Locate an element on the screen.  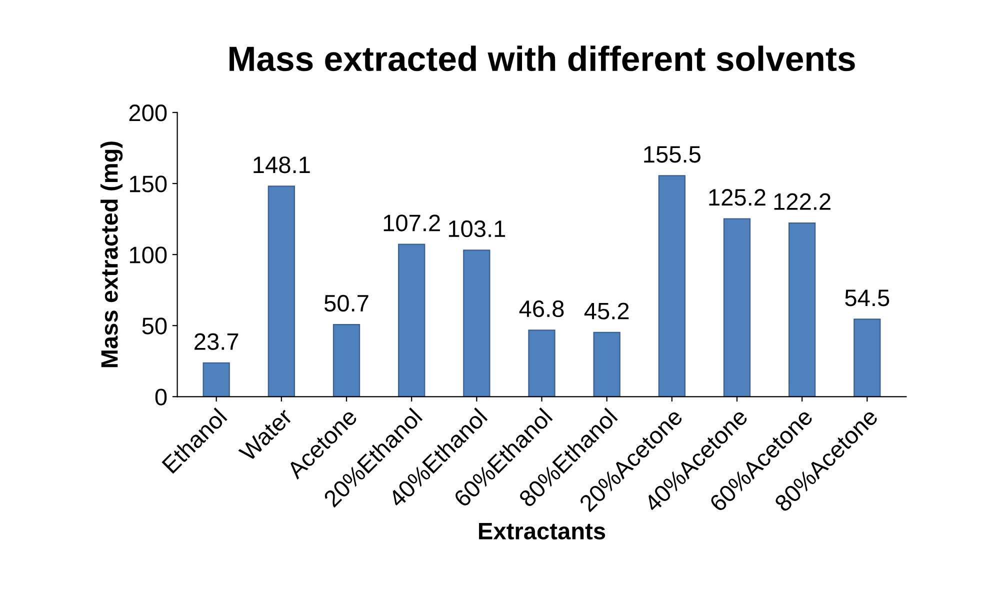
data-label: 103.1 is located at coordinates (477, 229).